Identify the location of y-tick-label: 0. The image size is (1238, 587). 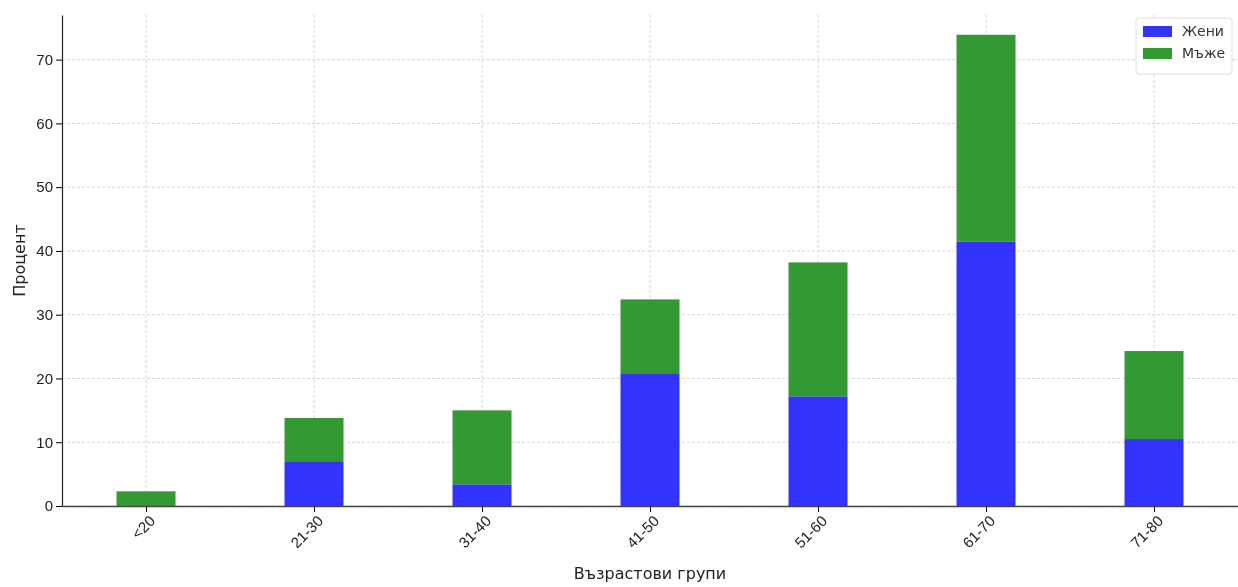
(48, 506).